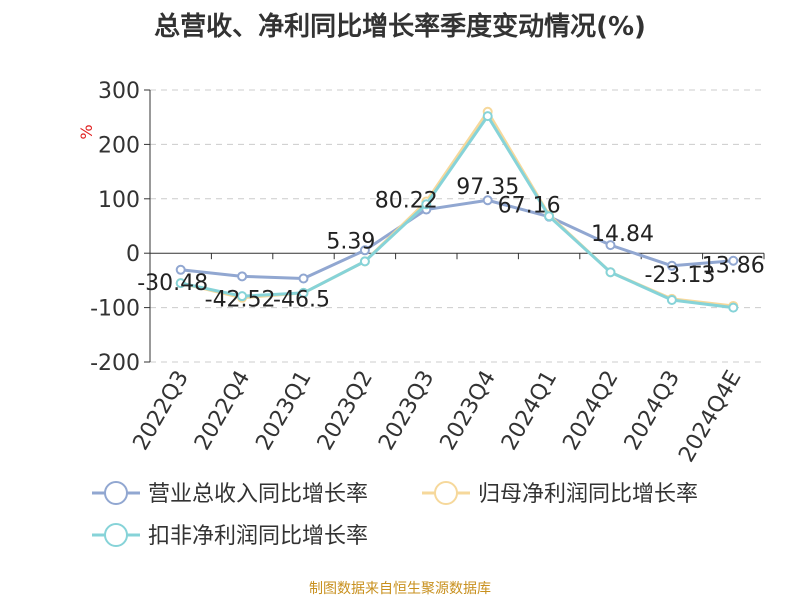  What do you see at coordinates (119, 91) in the screenshot?
I see `y-tick-label: 300` at bounding box center [119, 91].